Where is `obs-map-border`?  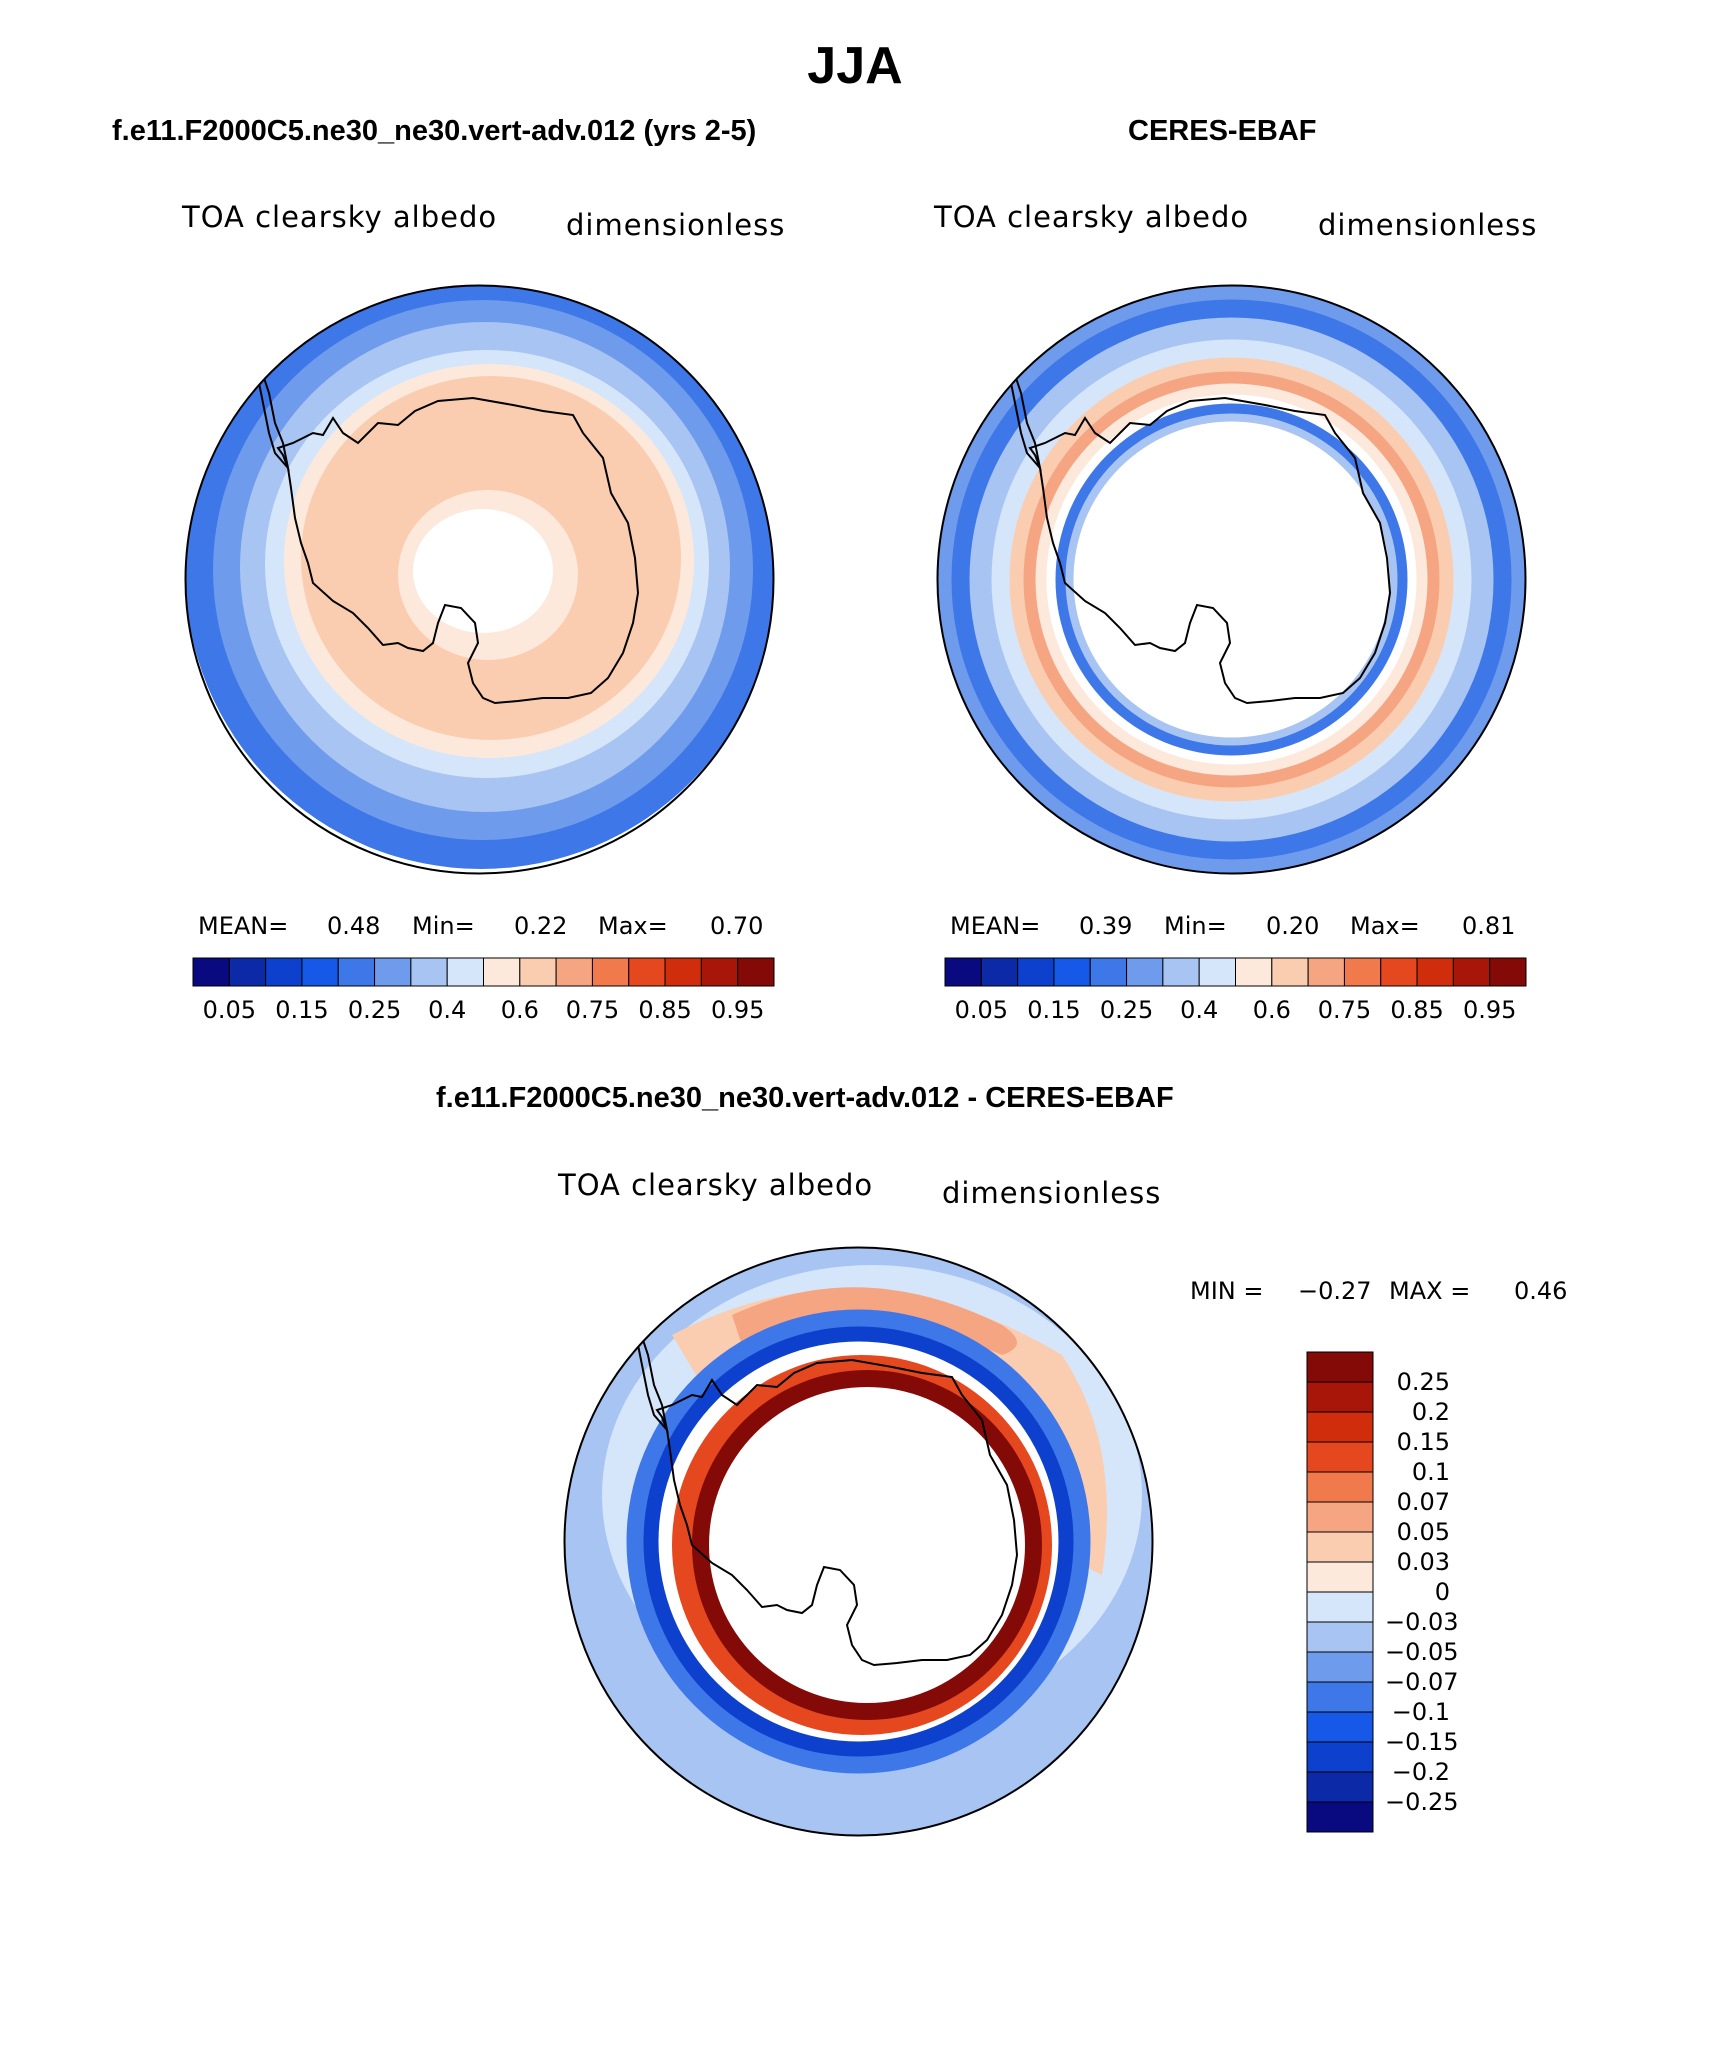
obs-map-border is located at coordinates (1231, 579).